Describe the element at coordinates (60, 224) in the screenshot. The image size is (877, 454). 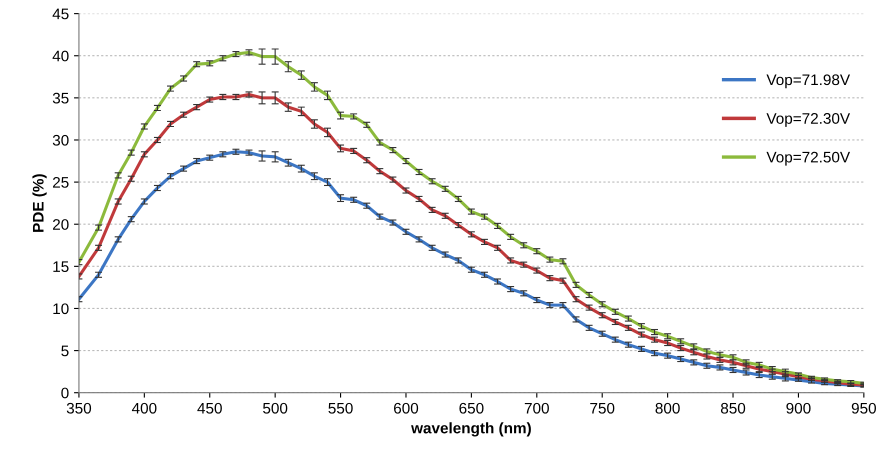
I see `y-tick-label: 20` at that location.